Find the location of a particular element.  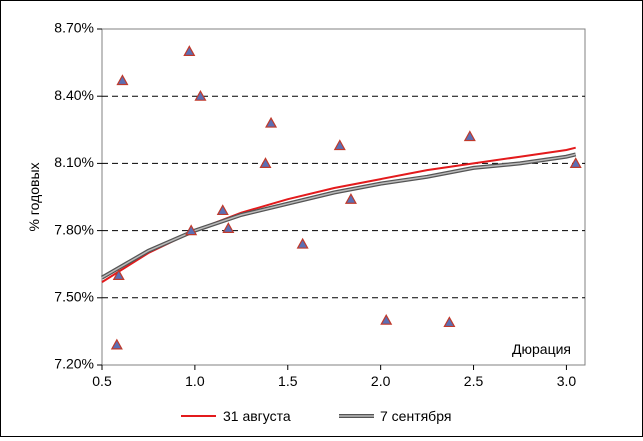

x-axis-annotation: Дюрация is located at coordinates (541, 349).